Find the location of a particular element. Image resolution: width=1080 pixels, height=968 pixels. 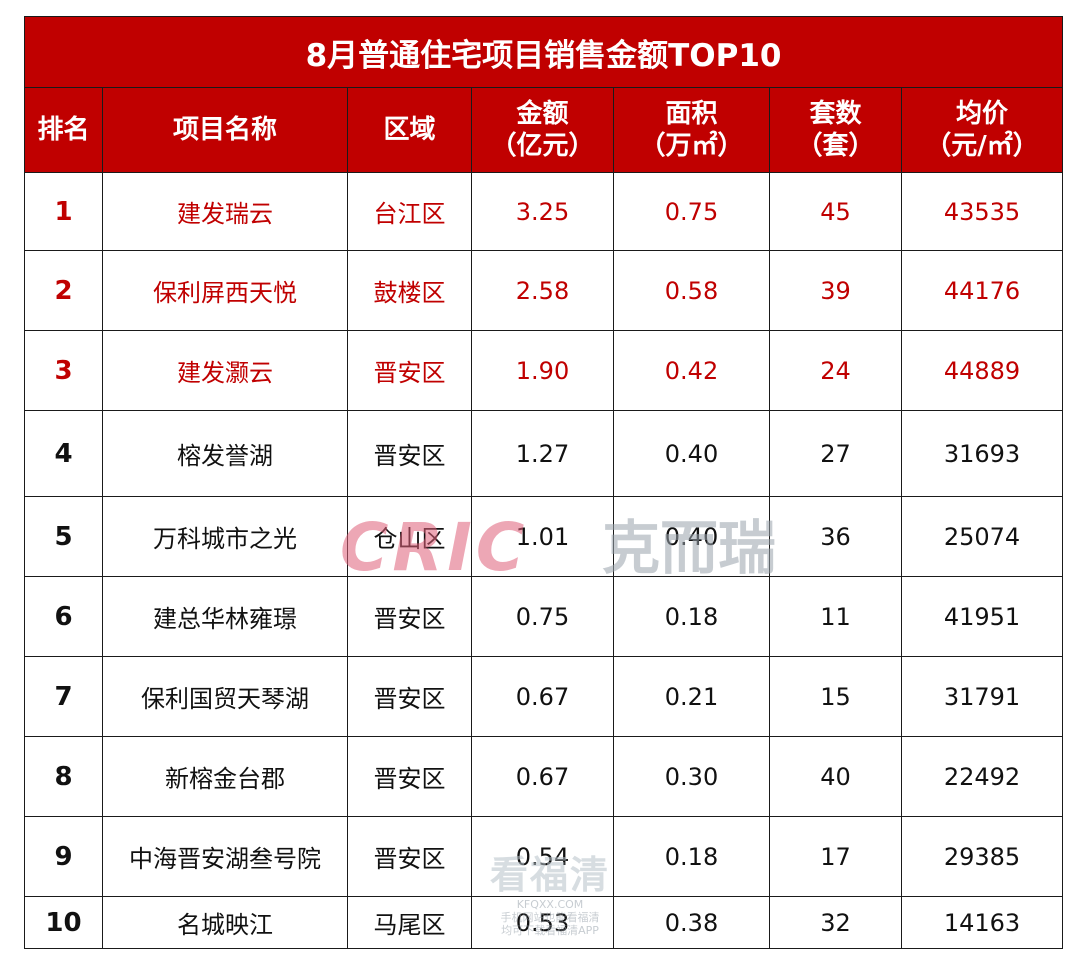

project-name-cell: 新榕金台郡 is located at coordinates (225, 776).